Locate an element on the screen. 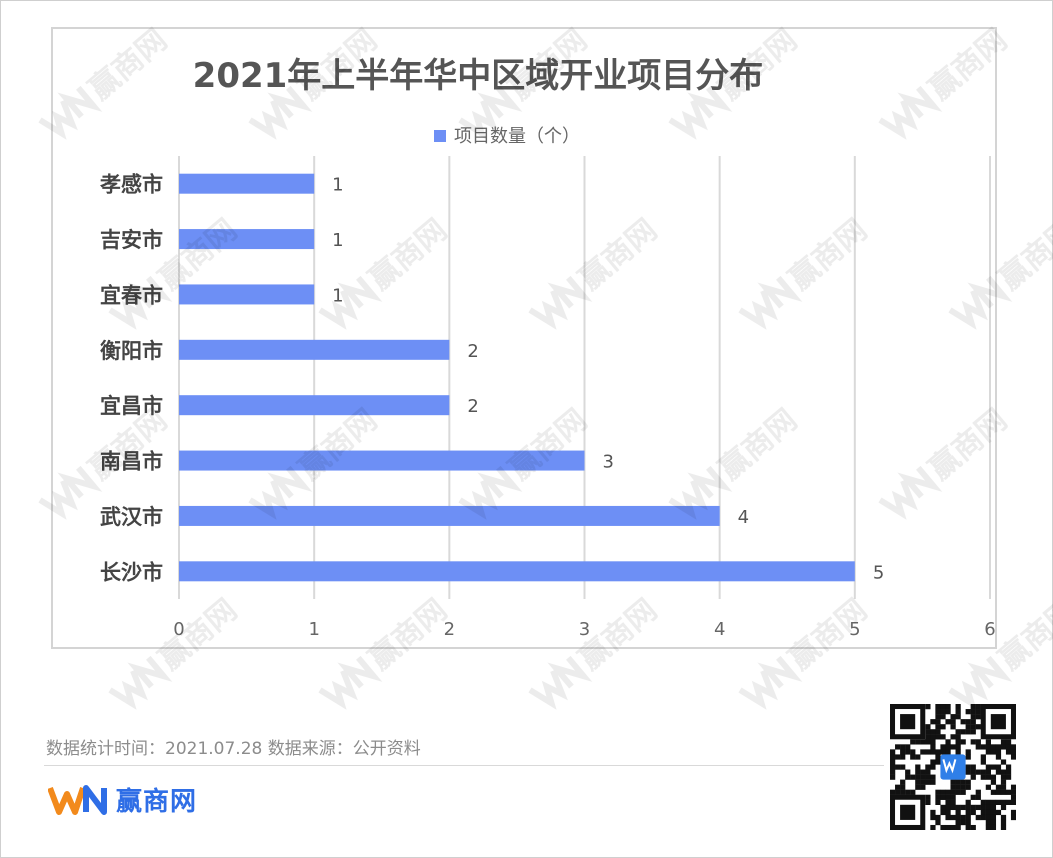  x-tick-label: 3 is located at coordinates (584, 629).